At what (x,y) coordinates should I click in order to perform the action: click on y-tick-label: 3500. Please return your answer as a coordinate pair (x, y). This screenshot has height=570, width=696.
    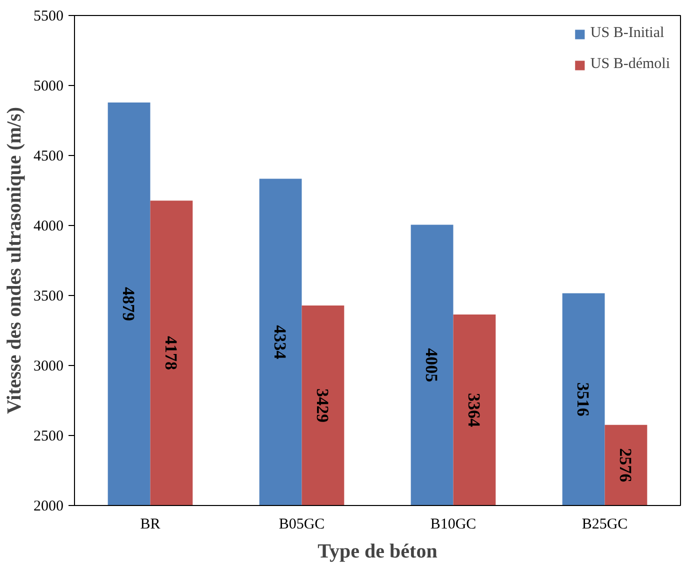
    Looking at the image, I should click on (49, 296).